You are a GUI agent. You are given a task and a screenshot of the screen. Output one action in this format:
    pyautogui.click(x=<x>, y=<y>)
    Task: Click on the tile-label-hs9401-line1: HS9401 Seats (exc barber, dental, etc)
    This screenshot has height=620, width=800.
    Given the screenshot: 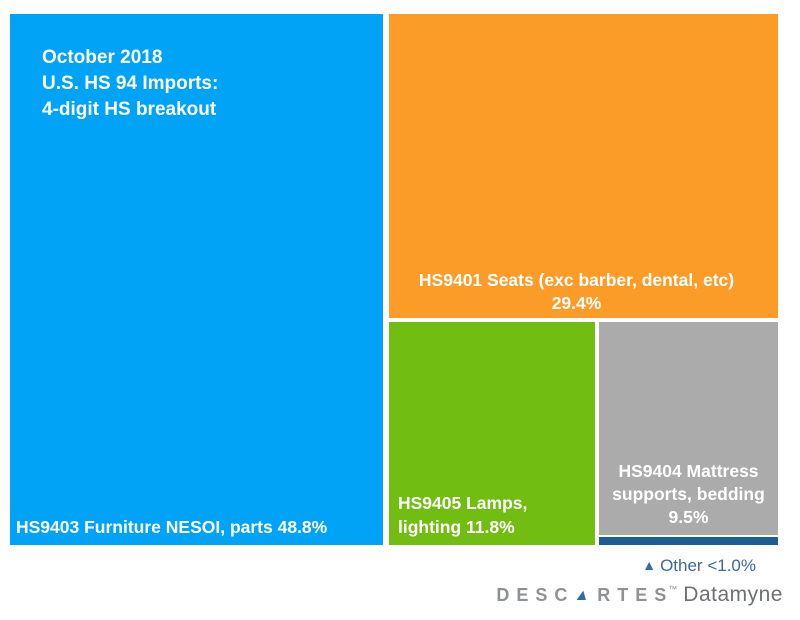 What is the action you would take?
    pyautogui.click(x=576, y=280)
    